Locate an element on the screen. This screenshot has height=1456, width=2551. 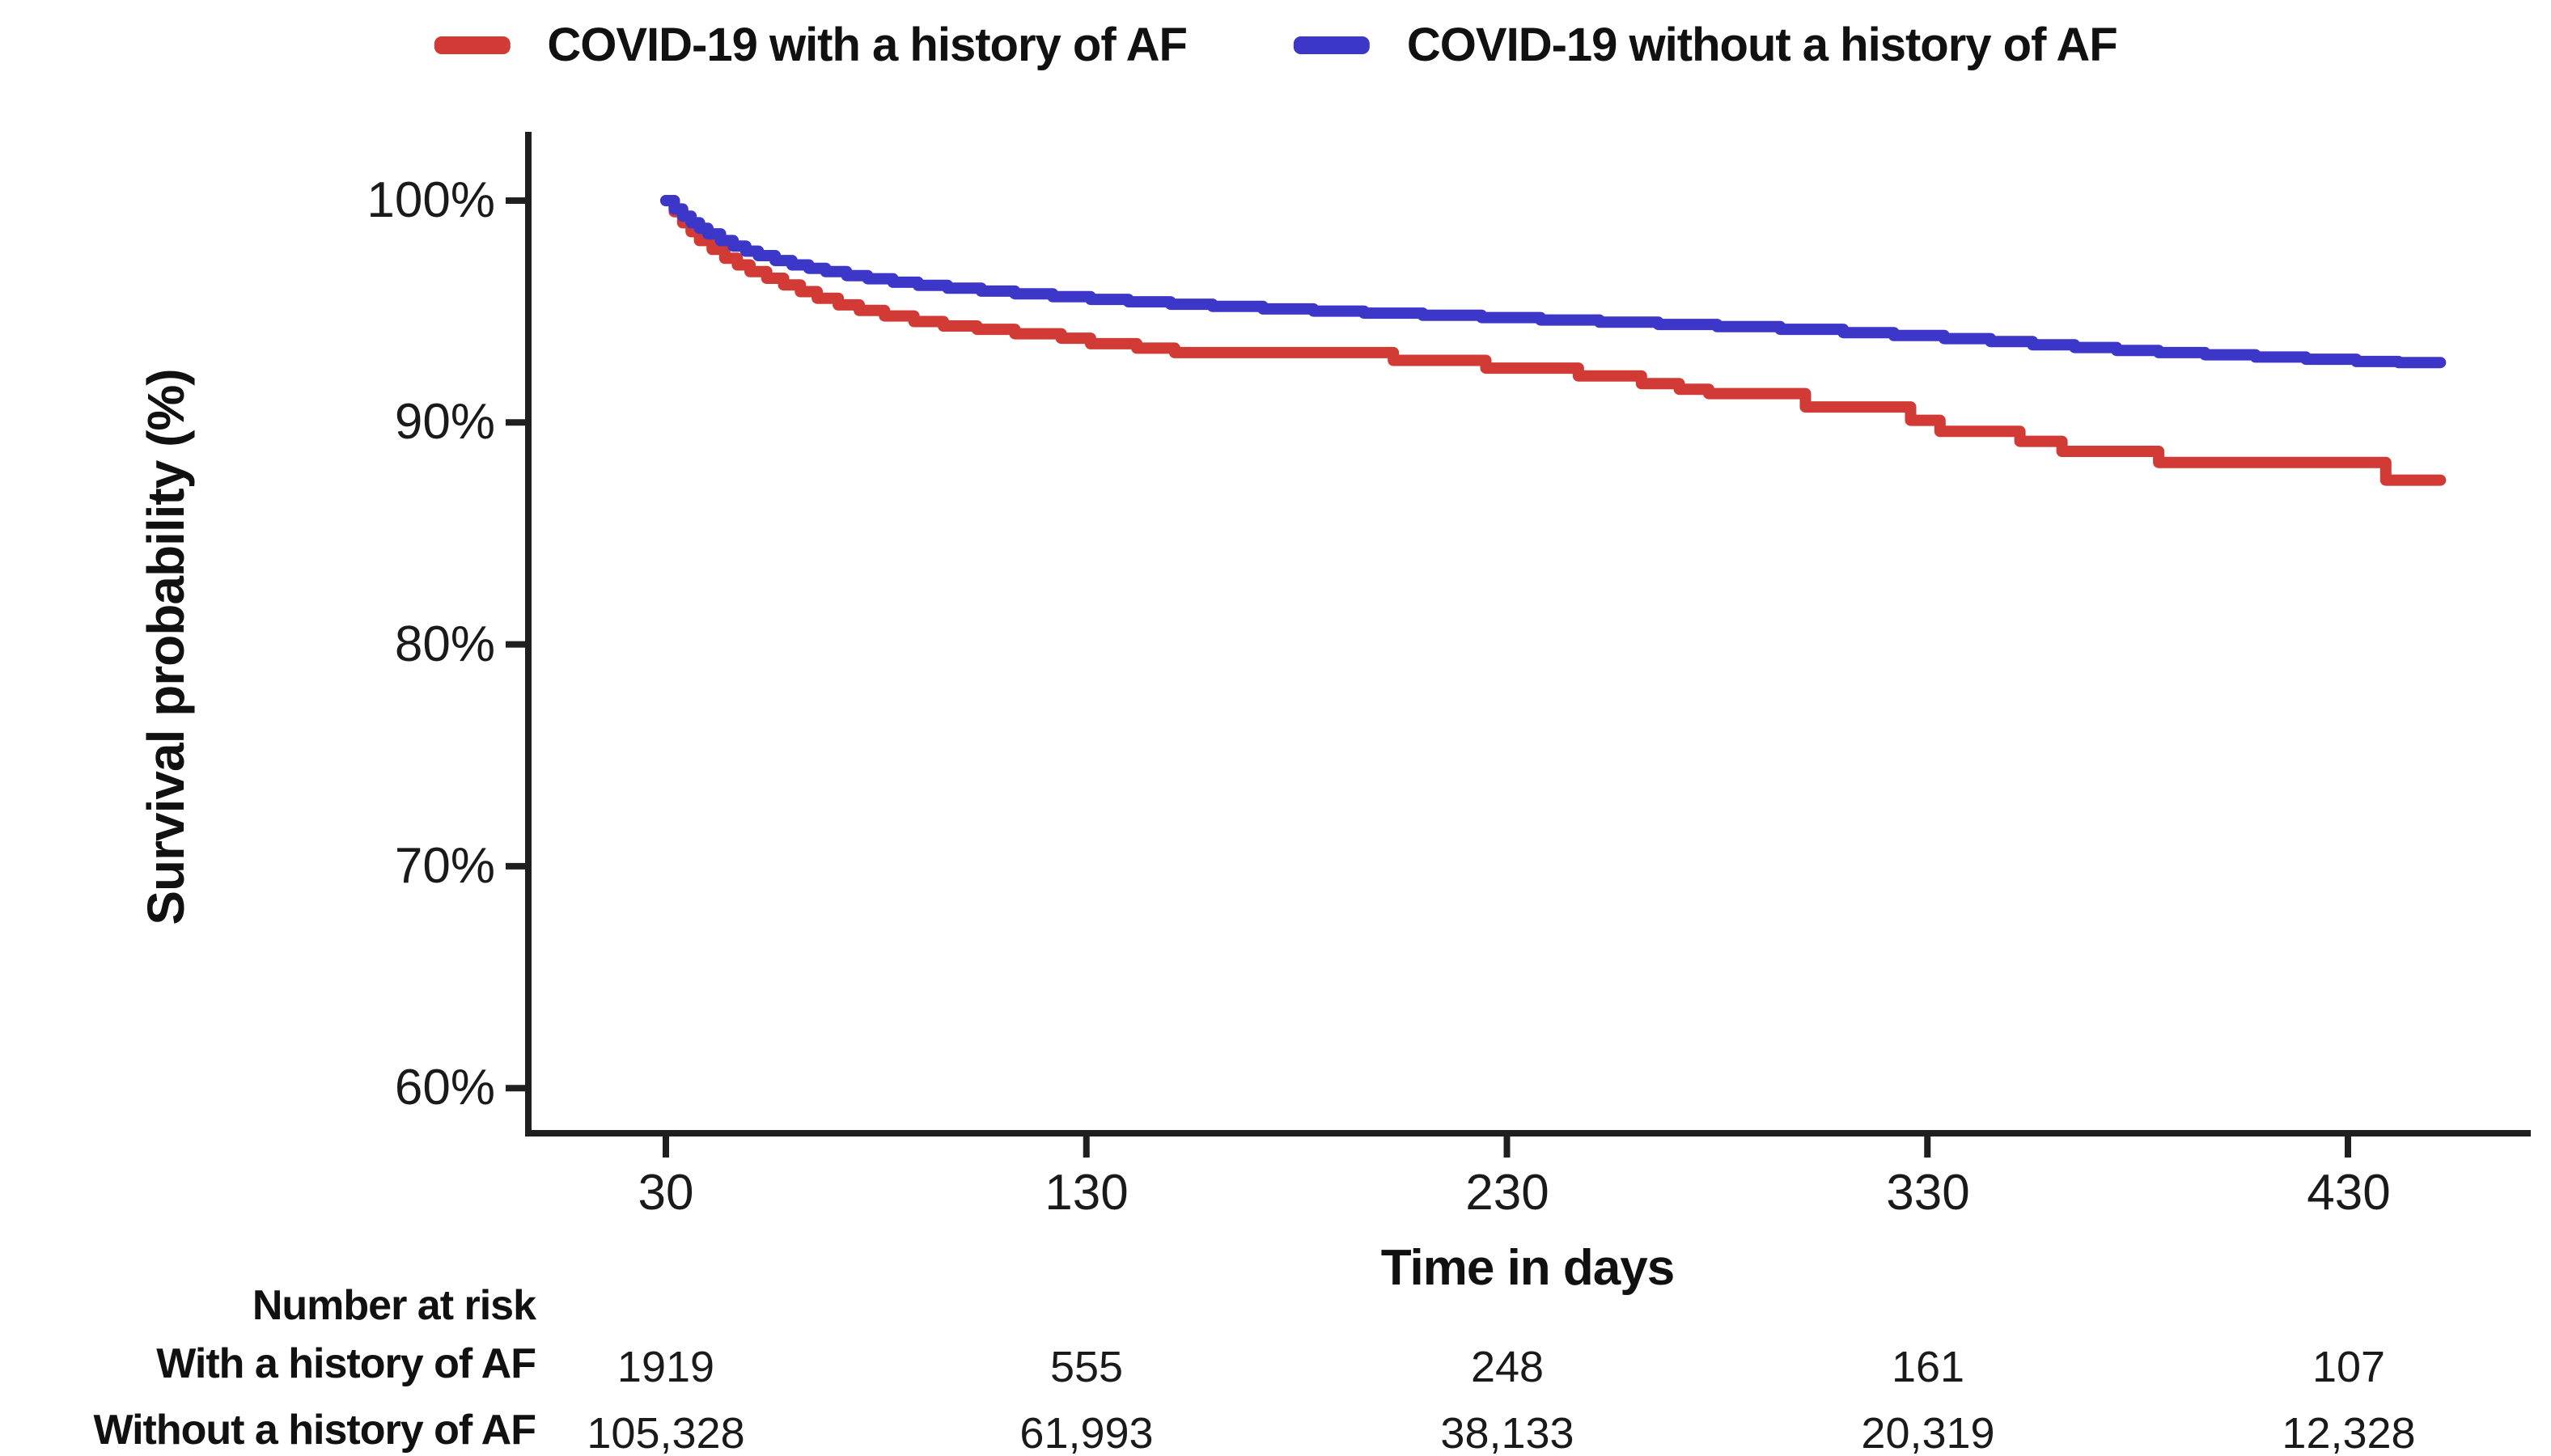
x-tick-label-30: 30 is located at coordinates (666, 1193).